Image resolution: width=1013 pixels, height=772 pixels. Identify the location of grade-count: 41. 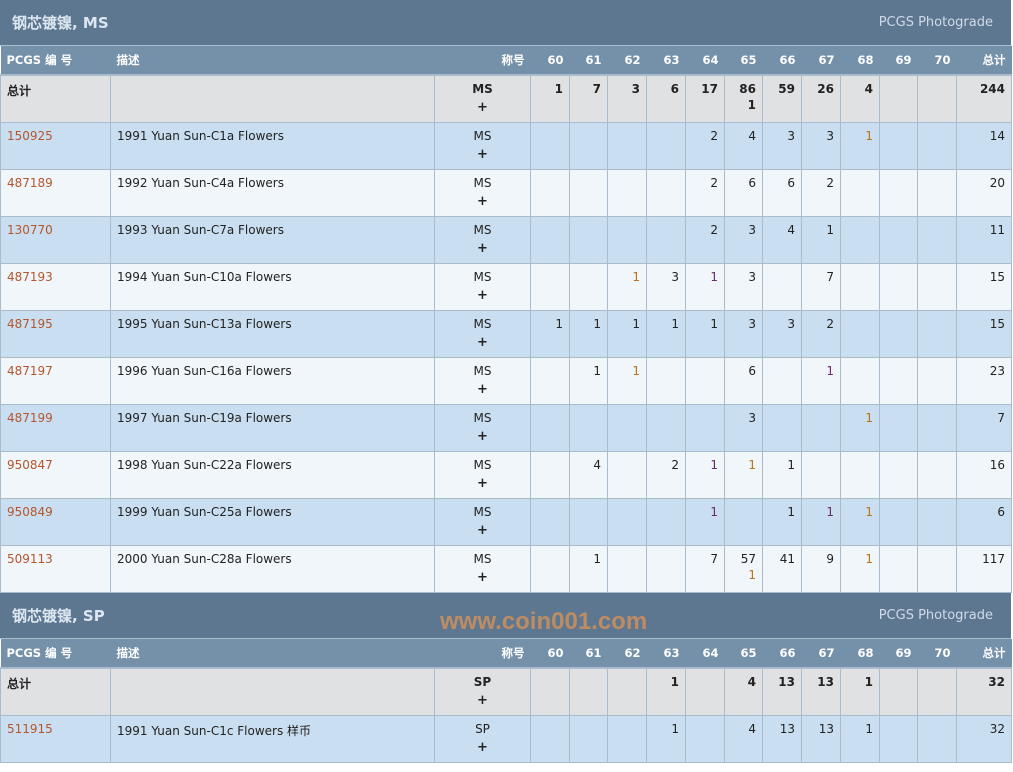
(787, 559).